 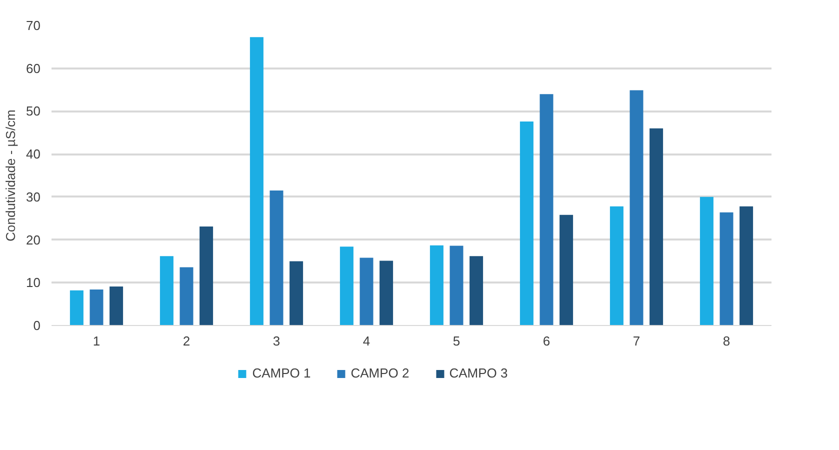 I want to click on x-tick-label: 5, so click(x=456, y=341).